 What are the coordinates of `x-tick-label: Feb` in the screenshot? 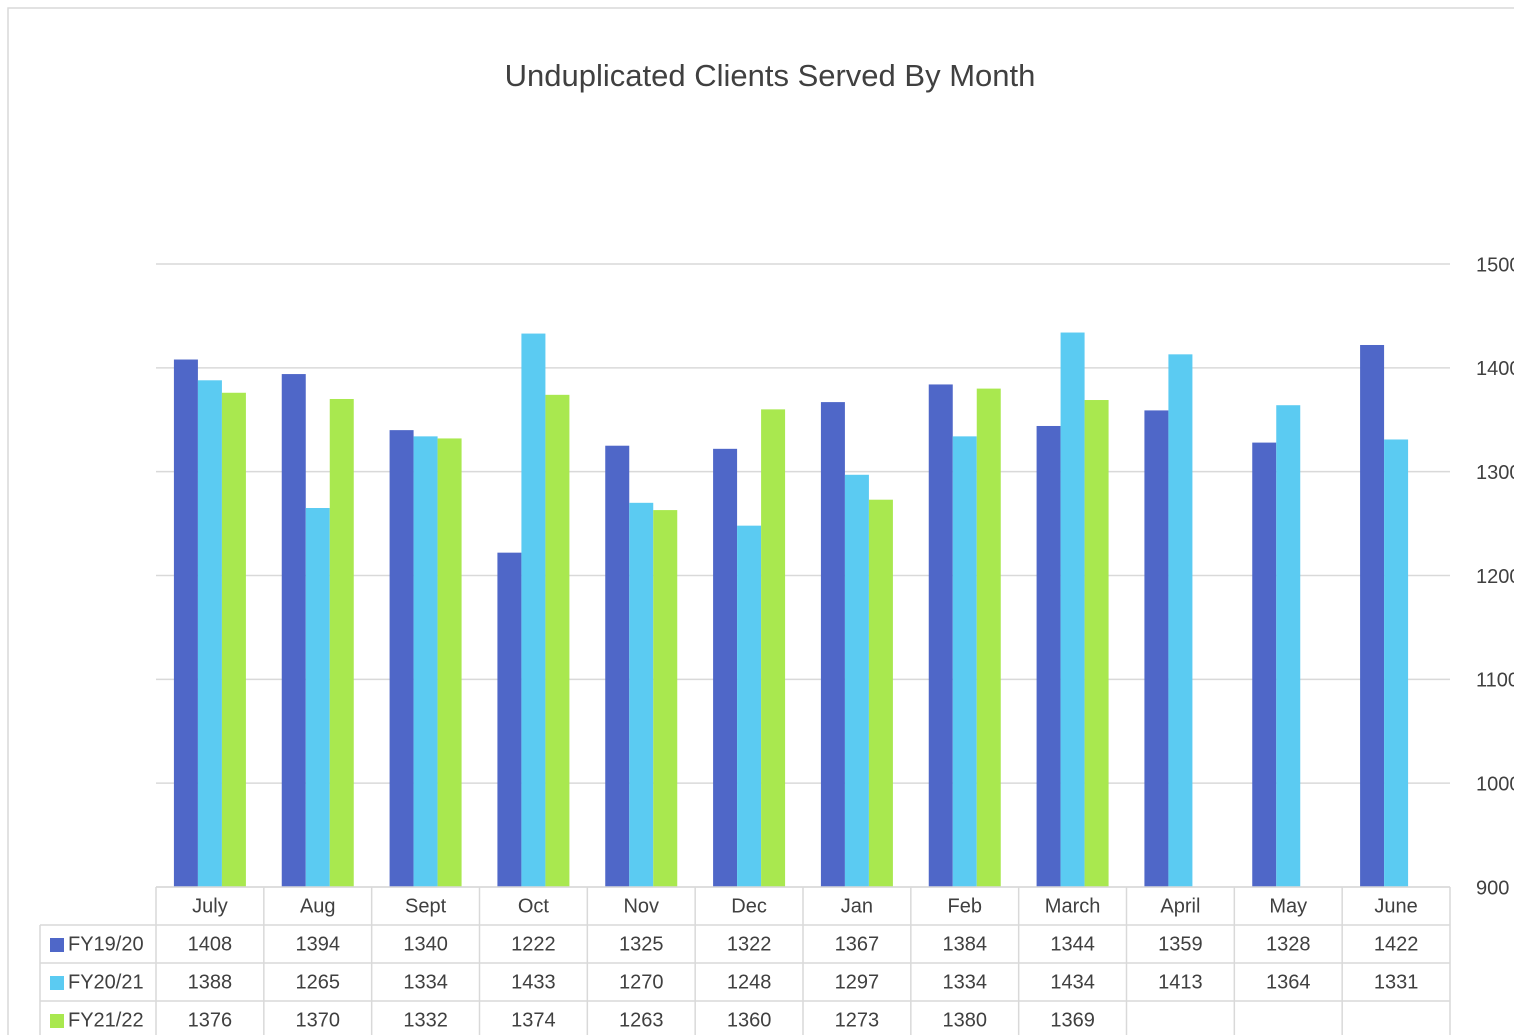 It's located at (965, 906).